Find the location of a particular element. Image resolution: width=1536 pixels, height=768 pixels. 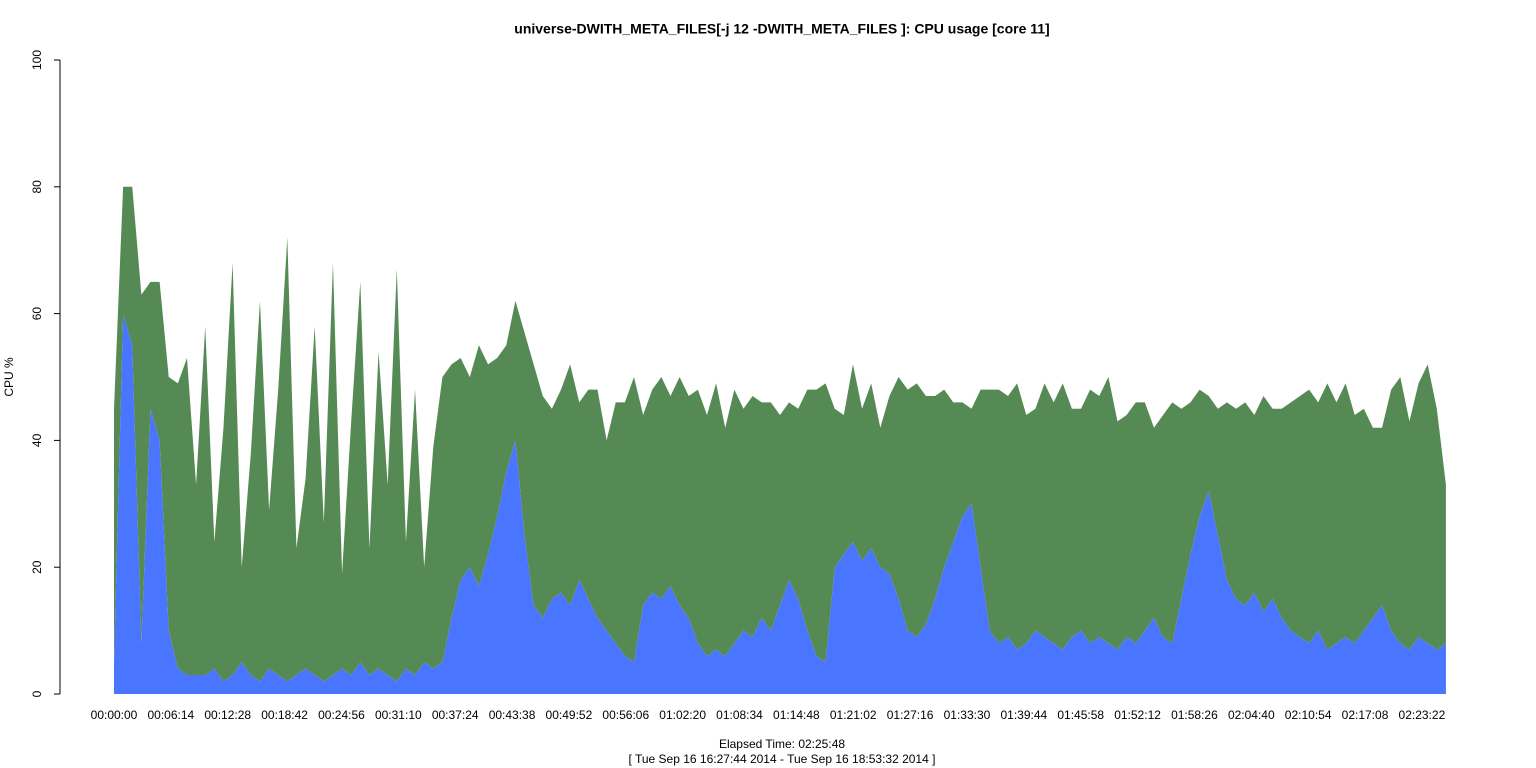

y-tick-label: 0 is located at coordinates (37, 693).